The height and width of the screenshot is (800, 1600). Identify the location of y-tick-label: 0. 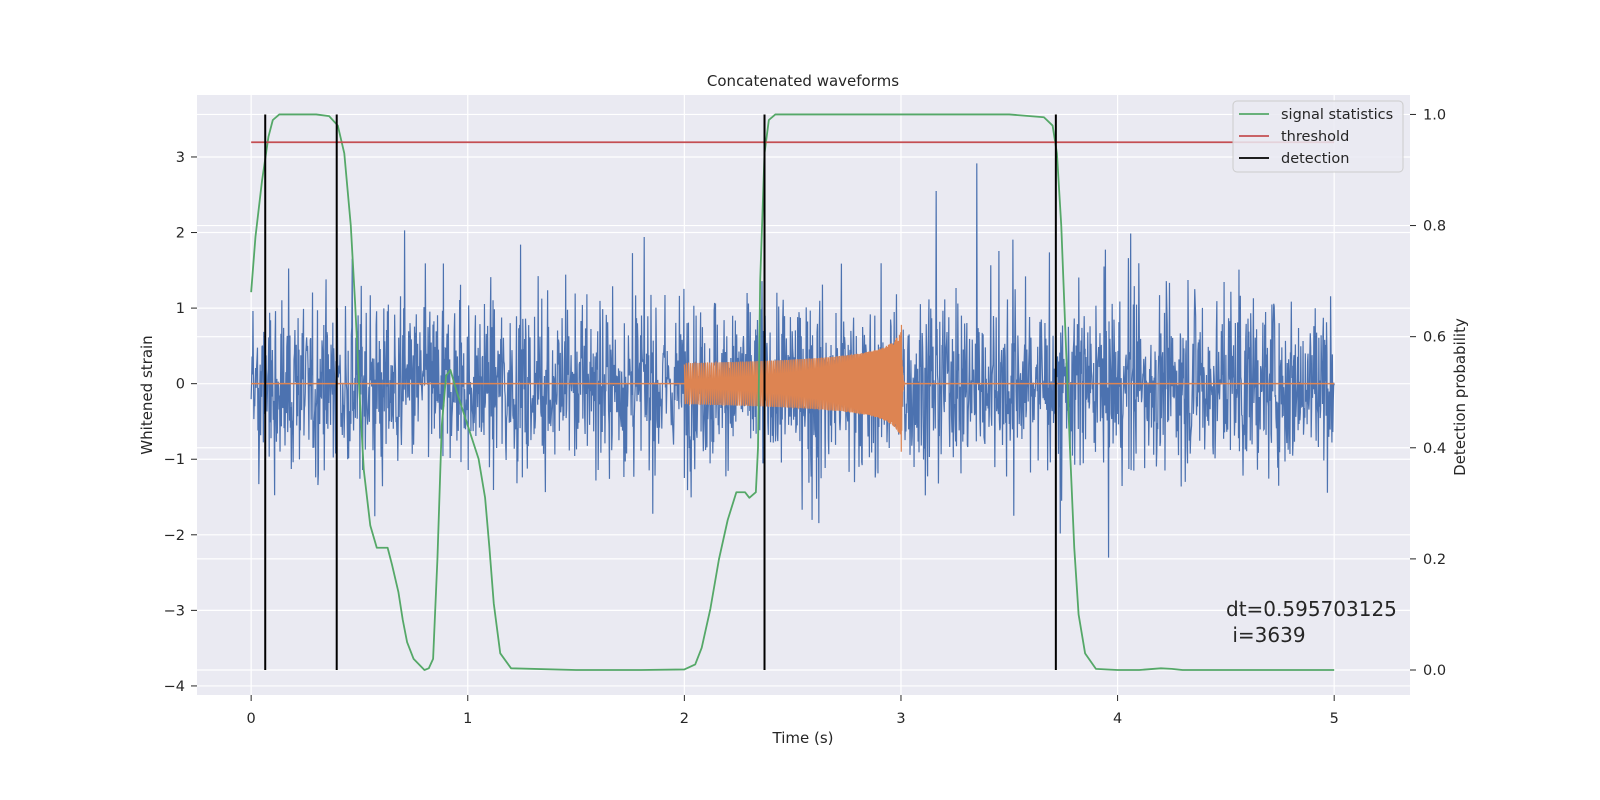
(180, 385).